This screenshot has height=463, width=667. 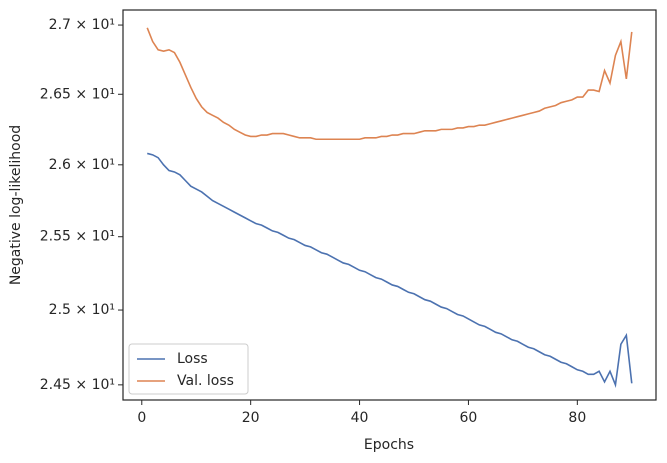 I want to click on y-tick-label: 2.45 × 10¹, so click(x=77, y=385).